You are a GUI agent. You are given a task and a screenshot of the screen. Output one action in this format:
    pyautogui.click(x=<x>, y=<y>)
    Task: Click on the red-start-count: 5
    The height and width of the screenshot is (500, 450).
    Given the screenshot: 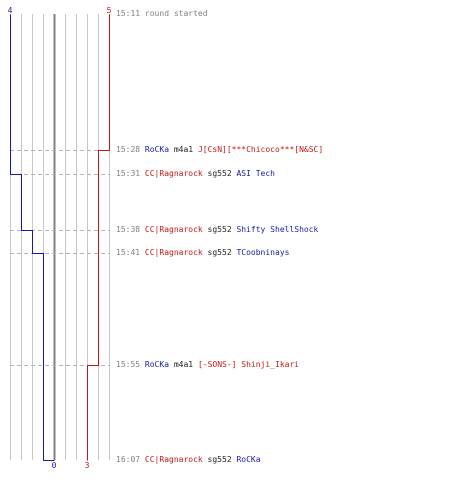 What is the action you would take?
    pyautogui.click(x=109, y=10)
    